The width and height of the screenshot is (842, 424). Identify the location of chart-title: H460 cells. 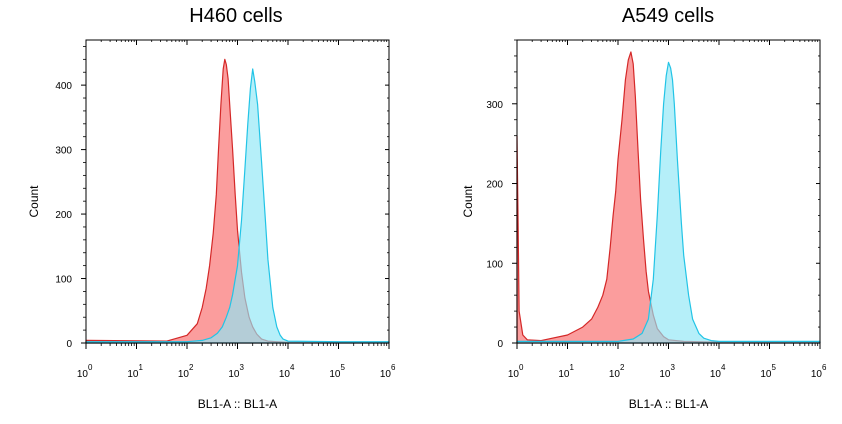
(235, 16).